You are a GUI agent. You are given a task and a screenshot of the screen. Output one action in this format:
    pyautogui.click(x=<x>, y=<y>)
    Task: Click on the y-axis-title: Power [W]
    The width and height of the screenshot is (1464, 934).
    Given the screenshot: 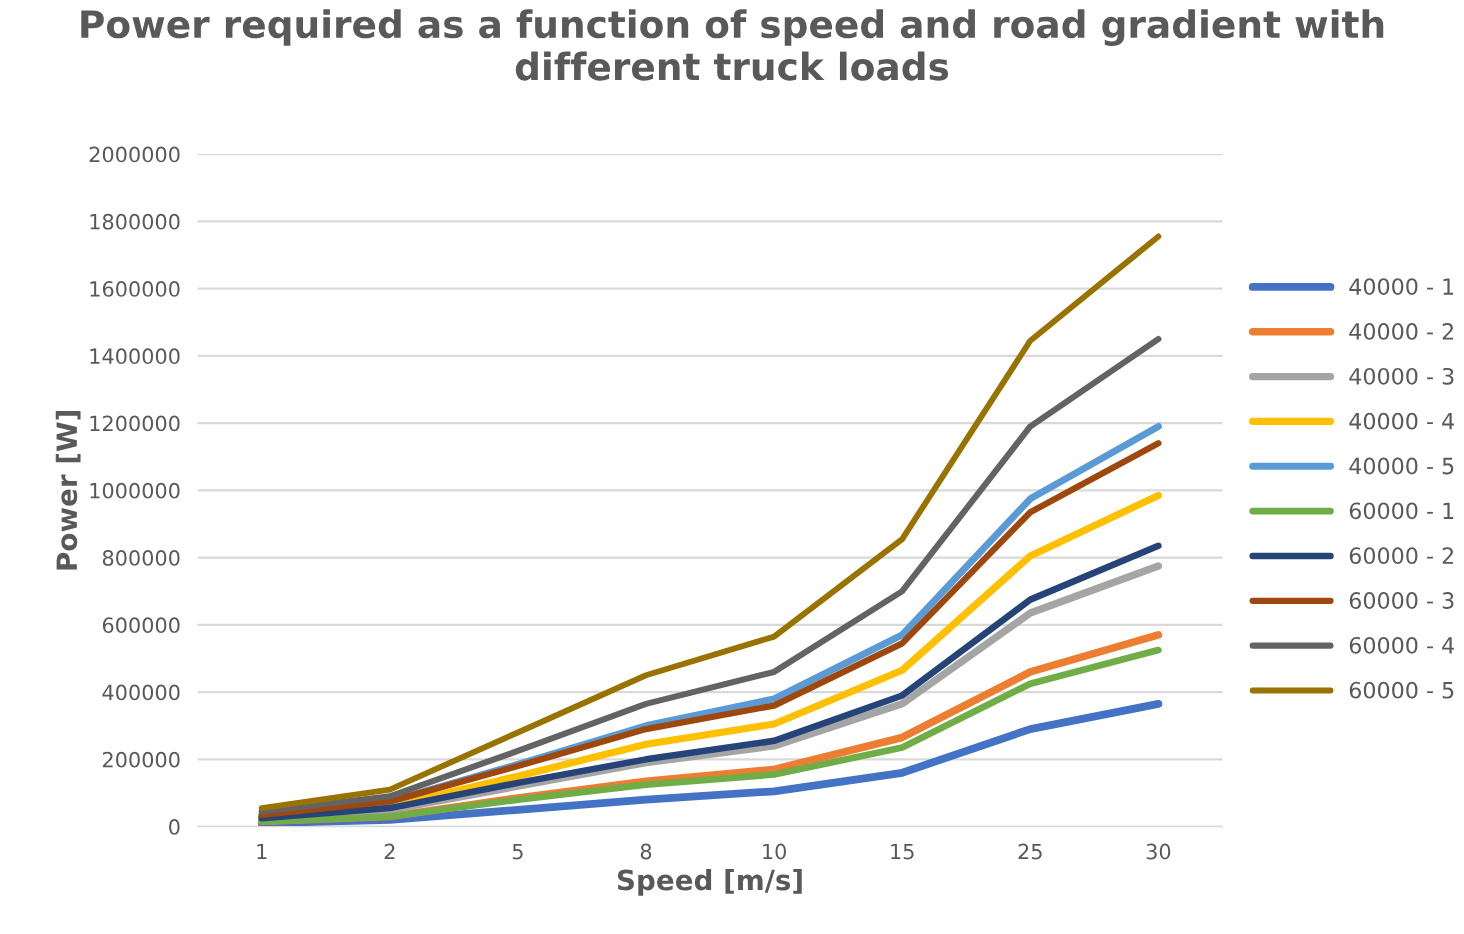 What is the action you would take?
    pyautogui.click(x=68, y=490)
    